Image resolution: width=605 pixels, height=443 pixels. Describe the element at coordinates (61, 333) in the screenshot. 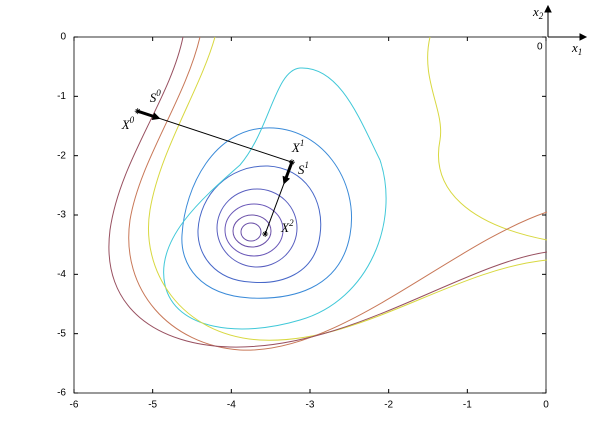

I see `y-tick-label: -5` at that location.